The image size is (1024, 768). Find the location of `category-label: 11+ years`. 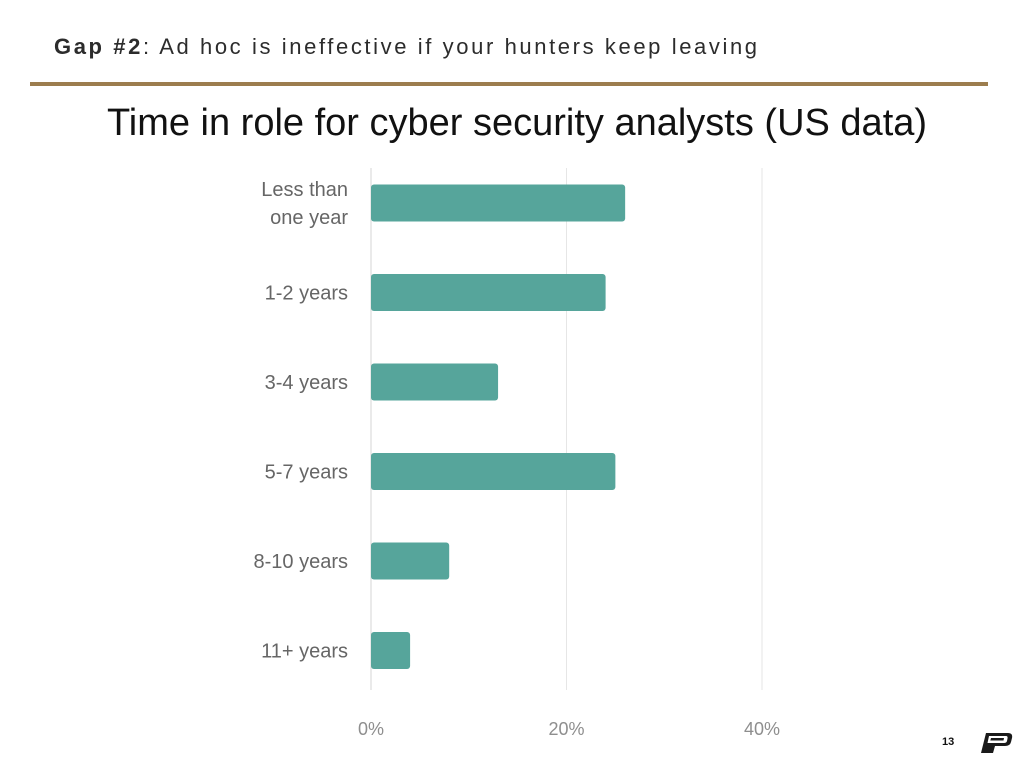

category-label: 11+ years is located at coordinates (304, 652).